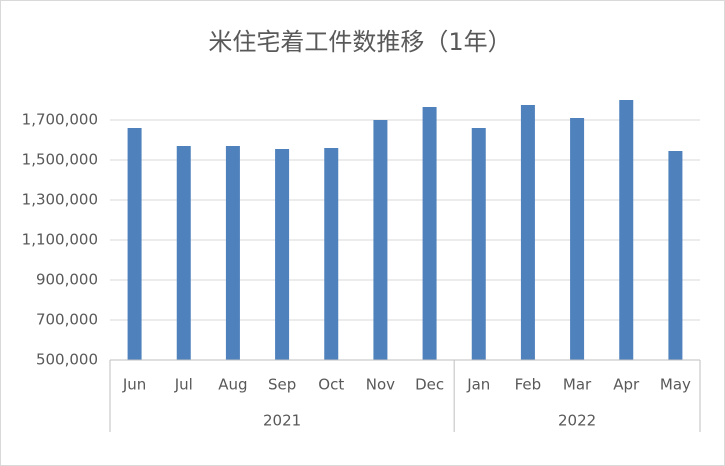 This screenshot has height=466, width=725. What do you see at coordinates (577, 385) in the screenshot?
I see `x-tick-label: Mar` at bounding box center [577, 385].